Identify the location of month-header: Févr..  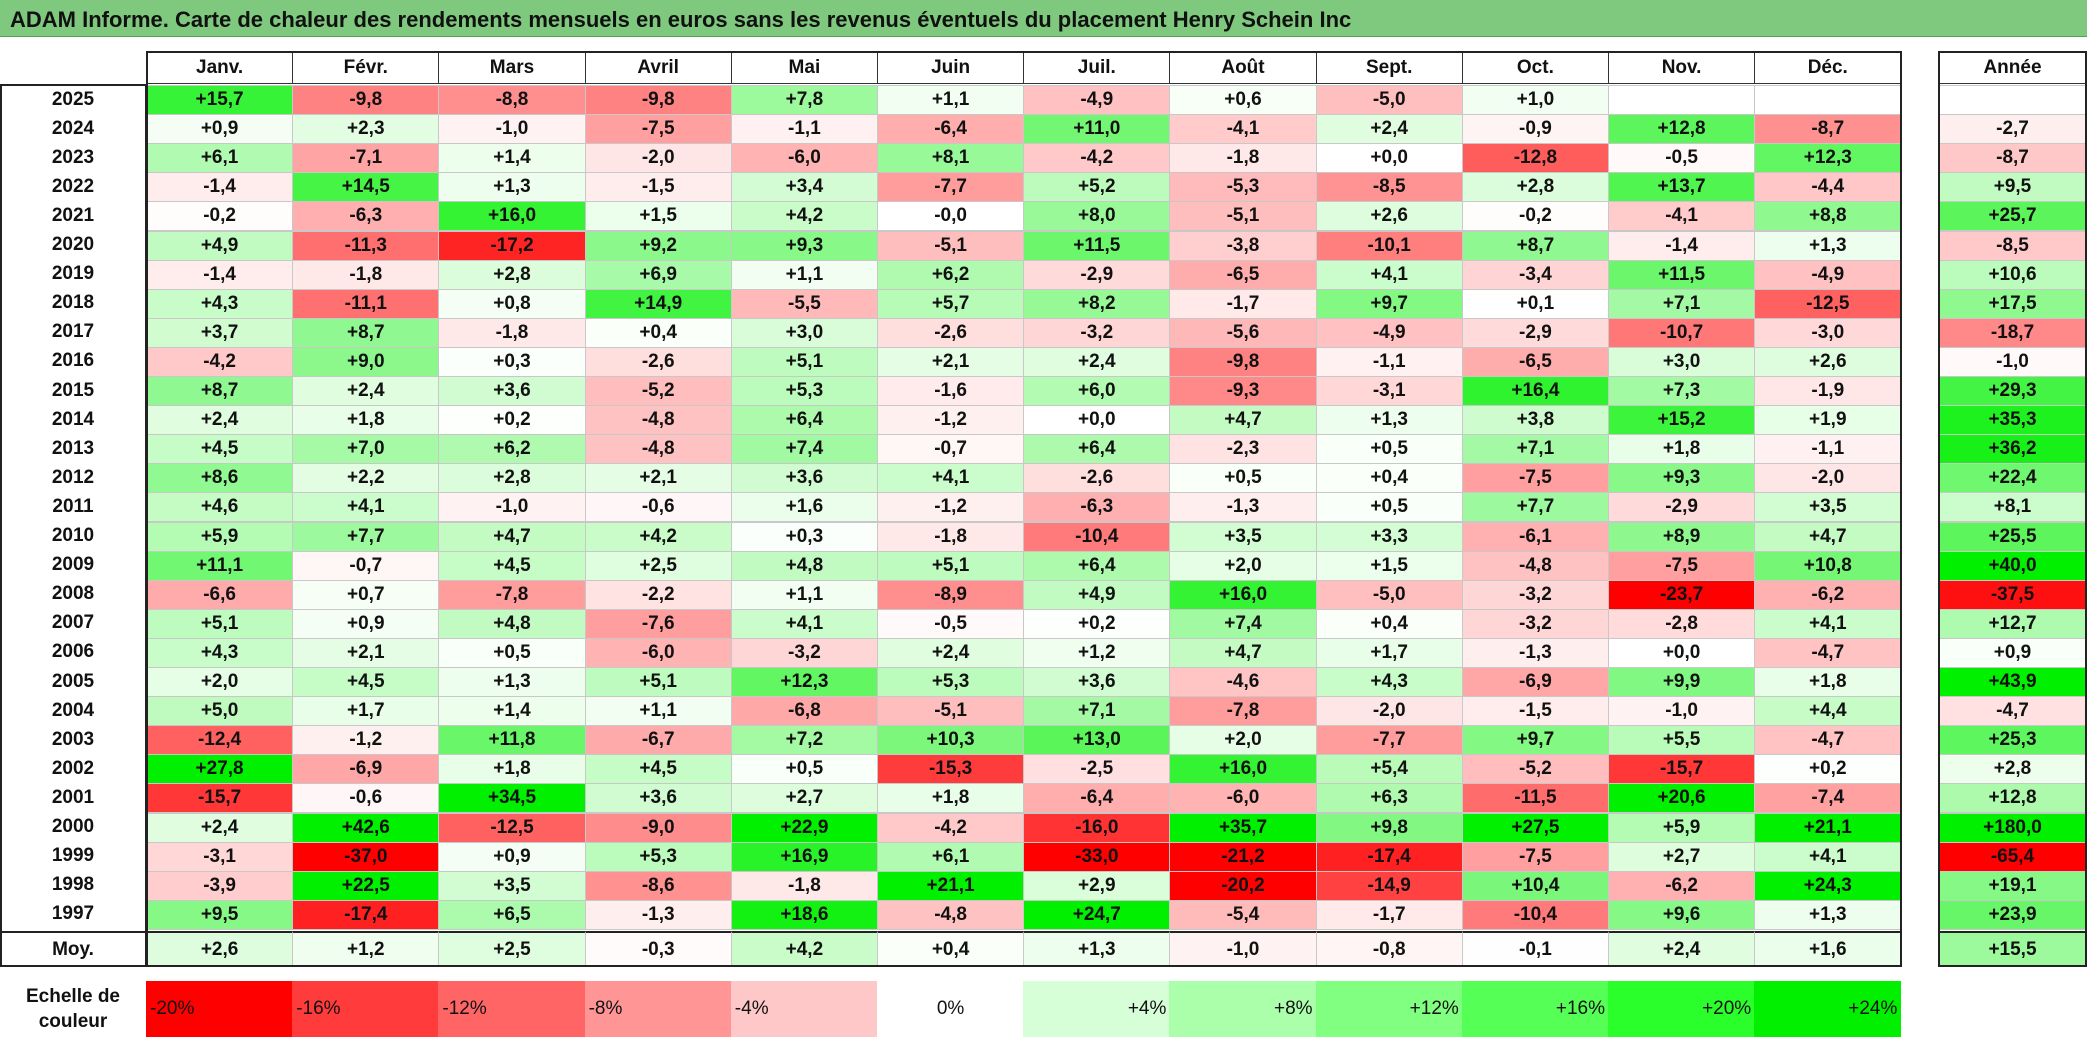
(366, 67).